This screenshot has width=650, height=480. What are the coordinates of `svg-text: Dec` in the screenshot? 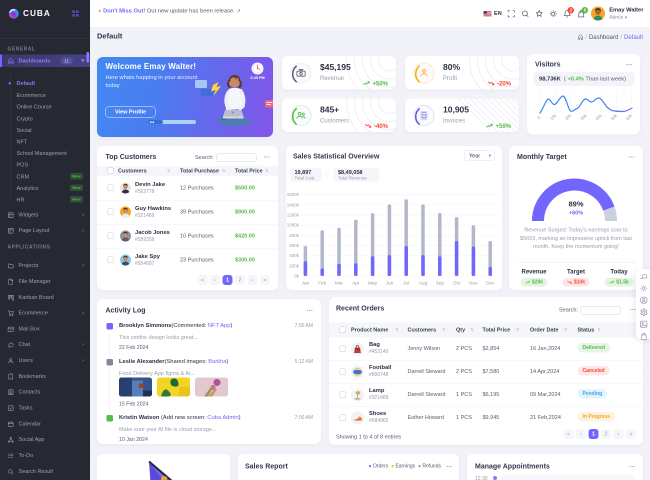 It's located at (490, 284).